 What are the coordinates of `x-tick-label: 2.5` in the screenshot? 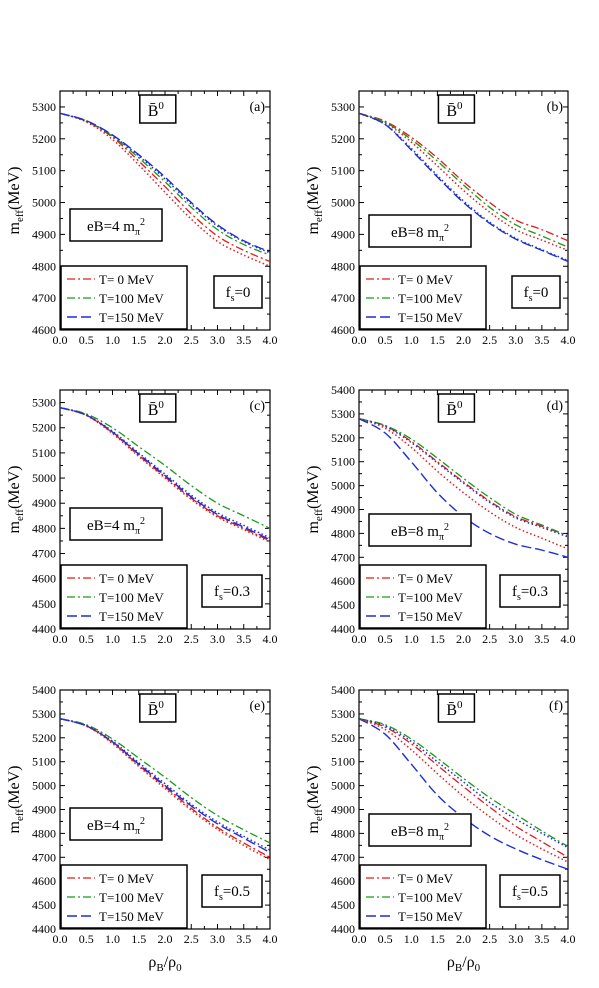 It's located at (489, 939).